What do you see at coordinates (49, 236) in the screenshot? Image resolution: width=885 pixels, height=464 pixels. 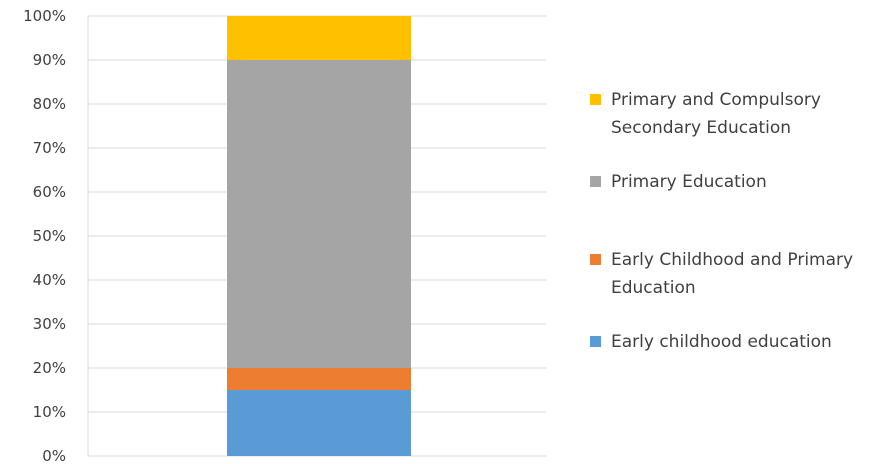 I see `y-tick-label: 50%` at bounding box center [49, 236].